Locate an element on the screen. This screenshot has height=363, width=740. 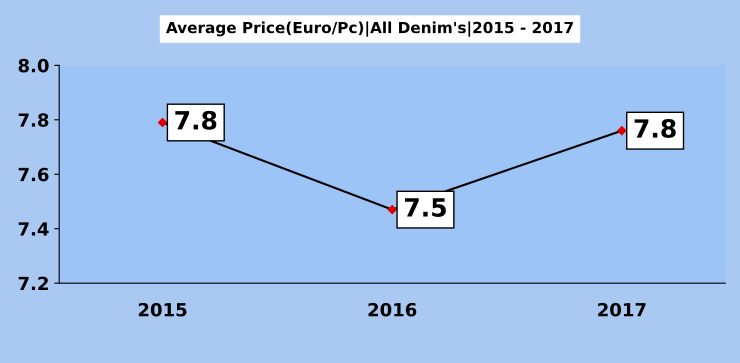
y-tick-label: 7.6 is located at coordinates (33, 175).